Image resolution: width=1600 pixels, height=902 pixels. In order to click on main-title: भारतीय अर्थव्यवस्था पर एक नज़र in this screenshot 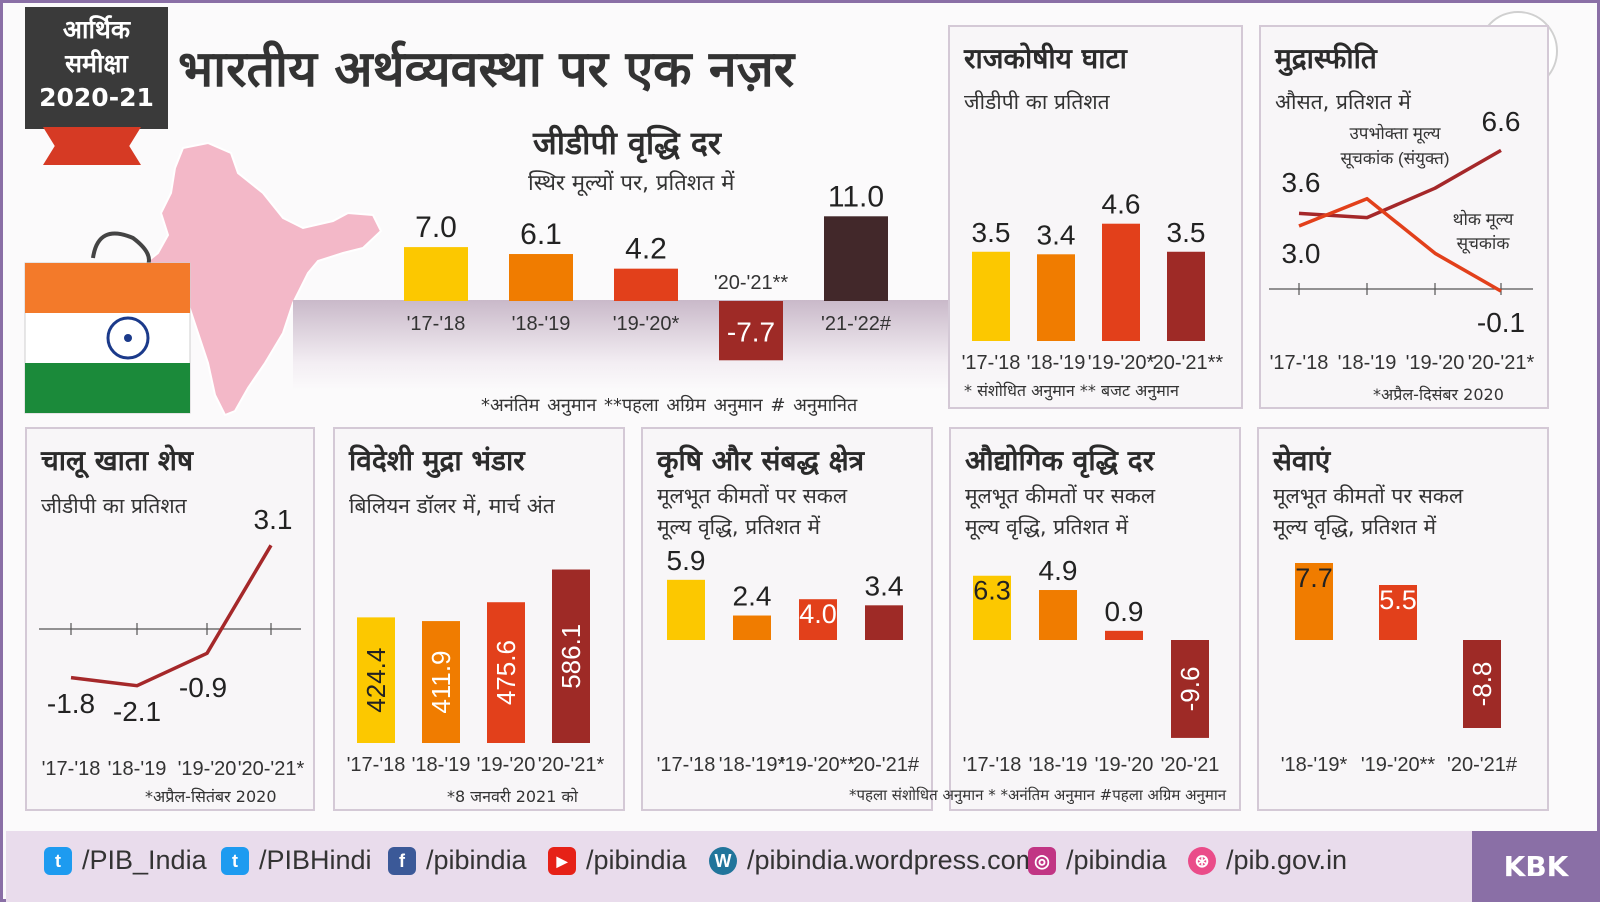, I will do `click(486, 69)`.